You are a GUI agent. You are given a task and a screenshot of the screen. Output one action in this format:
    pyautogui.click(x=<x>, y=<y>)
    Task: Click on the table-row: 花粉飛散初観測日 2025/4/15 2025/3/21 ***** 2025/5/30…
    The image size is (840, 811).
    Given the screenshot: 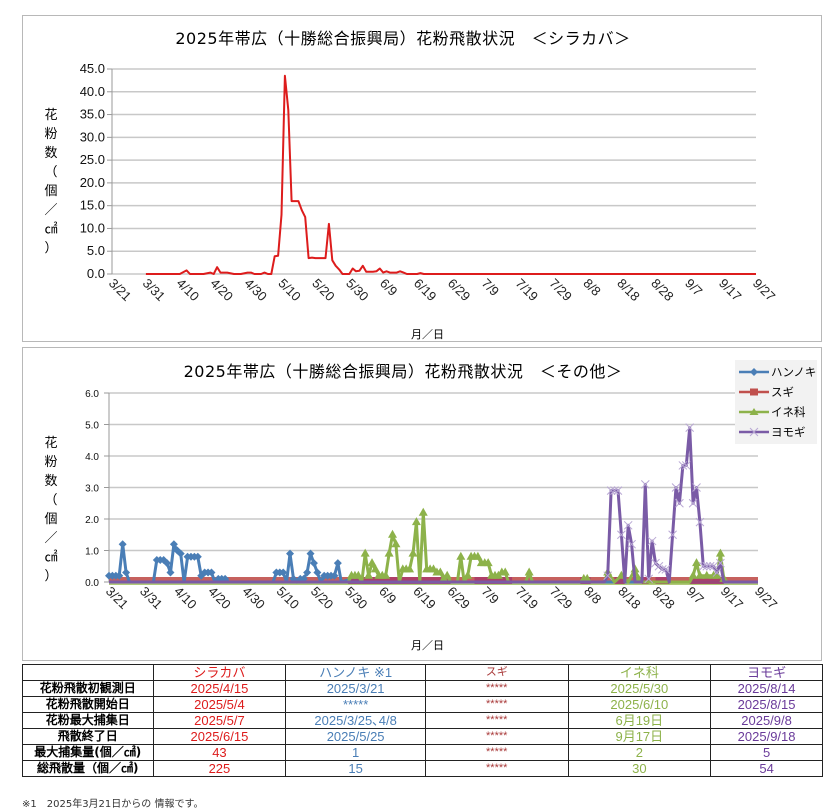 What is the action you would take?
    pyautogui.click(x=422, y=688)
    